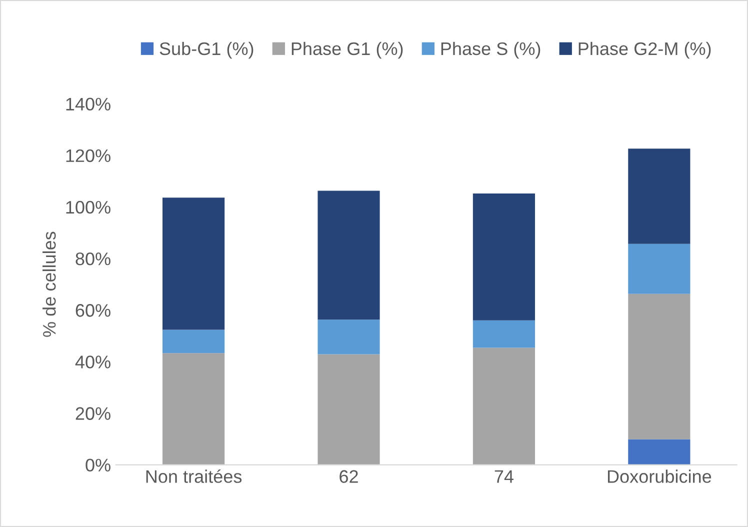 The image size is (748, 527). Describe the element at coordinates (349, 476) in the screenshot. I see `x-tick-label: 62` at that location.